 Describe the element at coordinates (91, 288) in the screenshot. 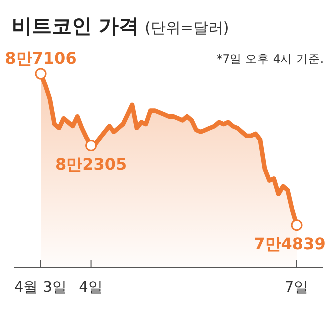

I see `x-tick-label: 4일` at that location.